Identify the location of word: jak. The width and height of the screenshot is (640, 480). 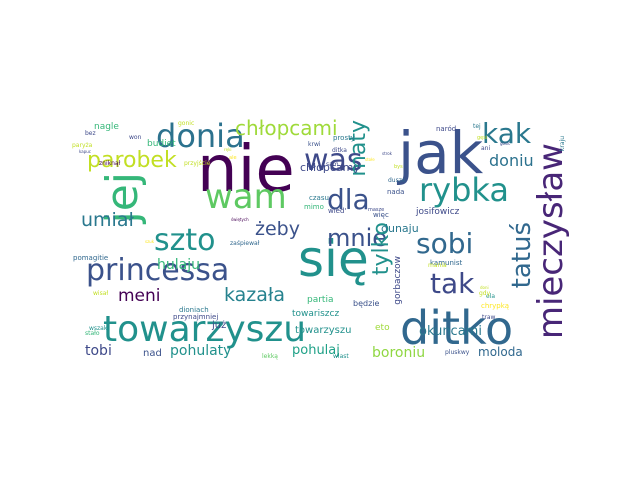
(441, 153).